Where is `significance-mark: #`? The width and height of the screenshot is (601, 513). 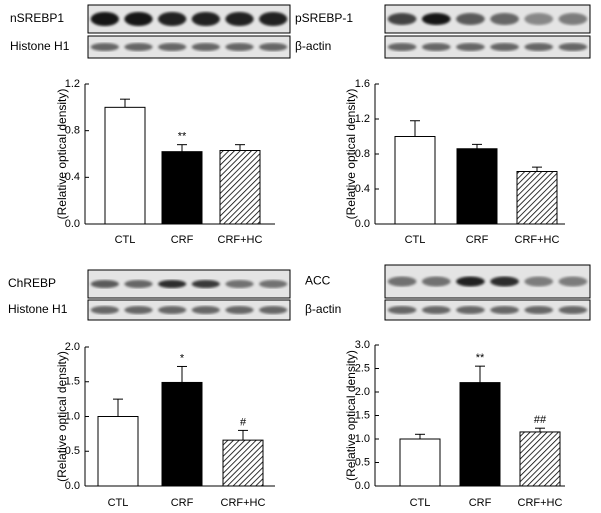
significance-mark: # is located at coordinates (243, 422).